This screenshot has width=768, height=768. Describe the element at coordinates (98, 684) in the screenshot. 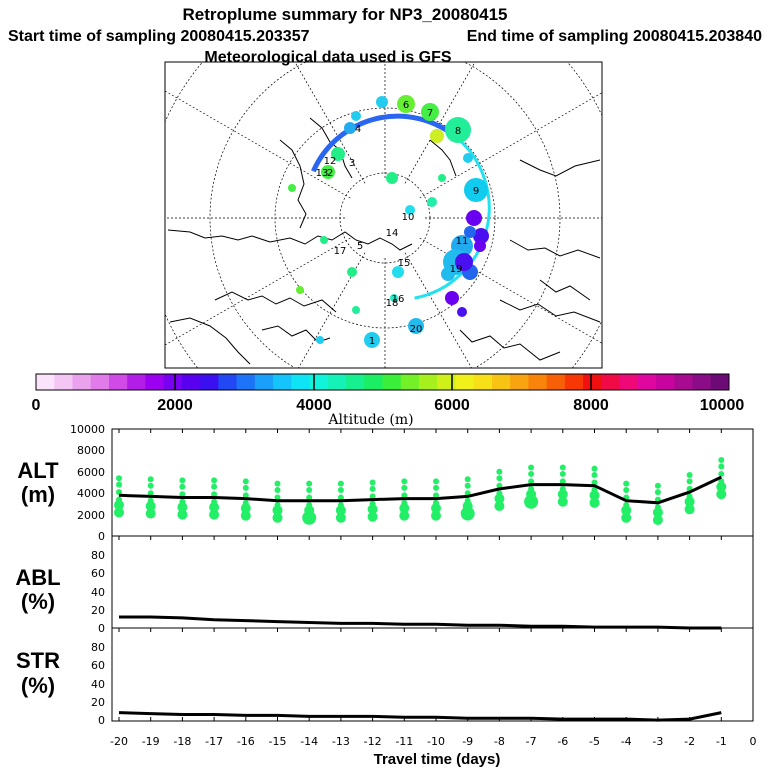

I see `str-yticks: 80 60 40 20 0` at that location.